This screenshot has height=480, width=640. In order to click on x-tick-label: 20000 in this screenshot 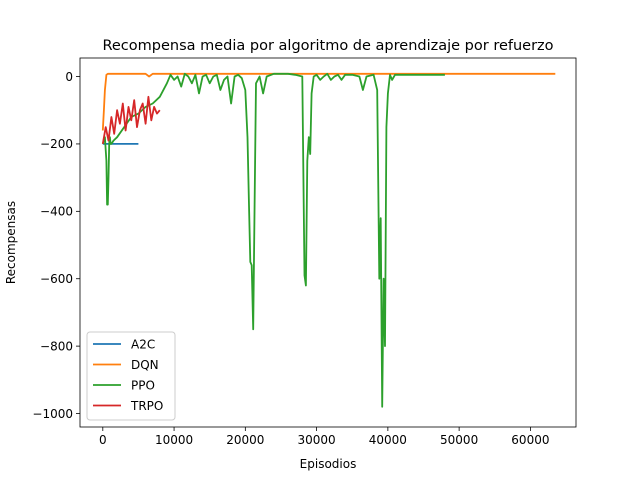, I will do `click(245, 440)`.